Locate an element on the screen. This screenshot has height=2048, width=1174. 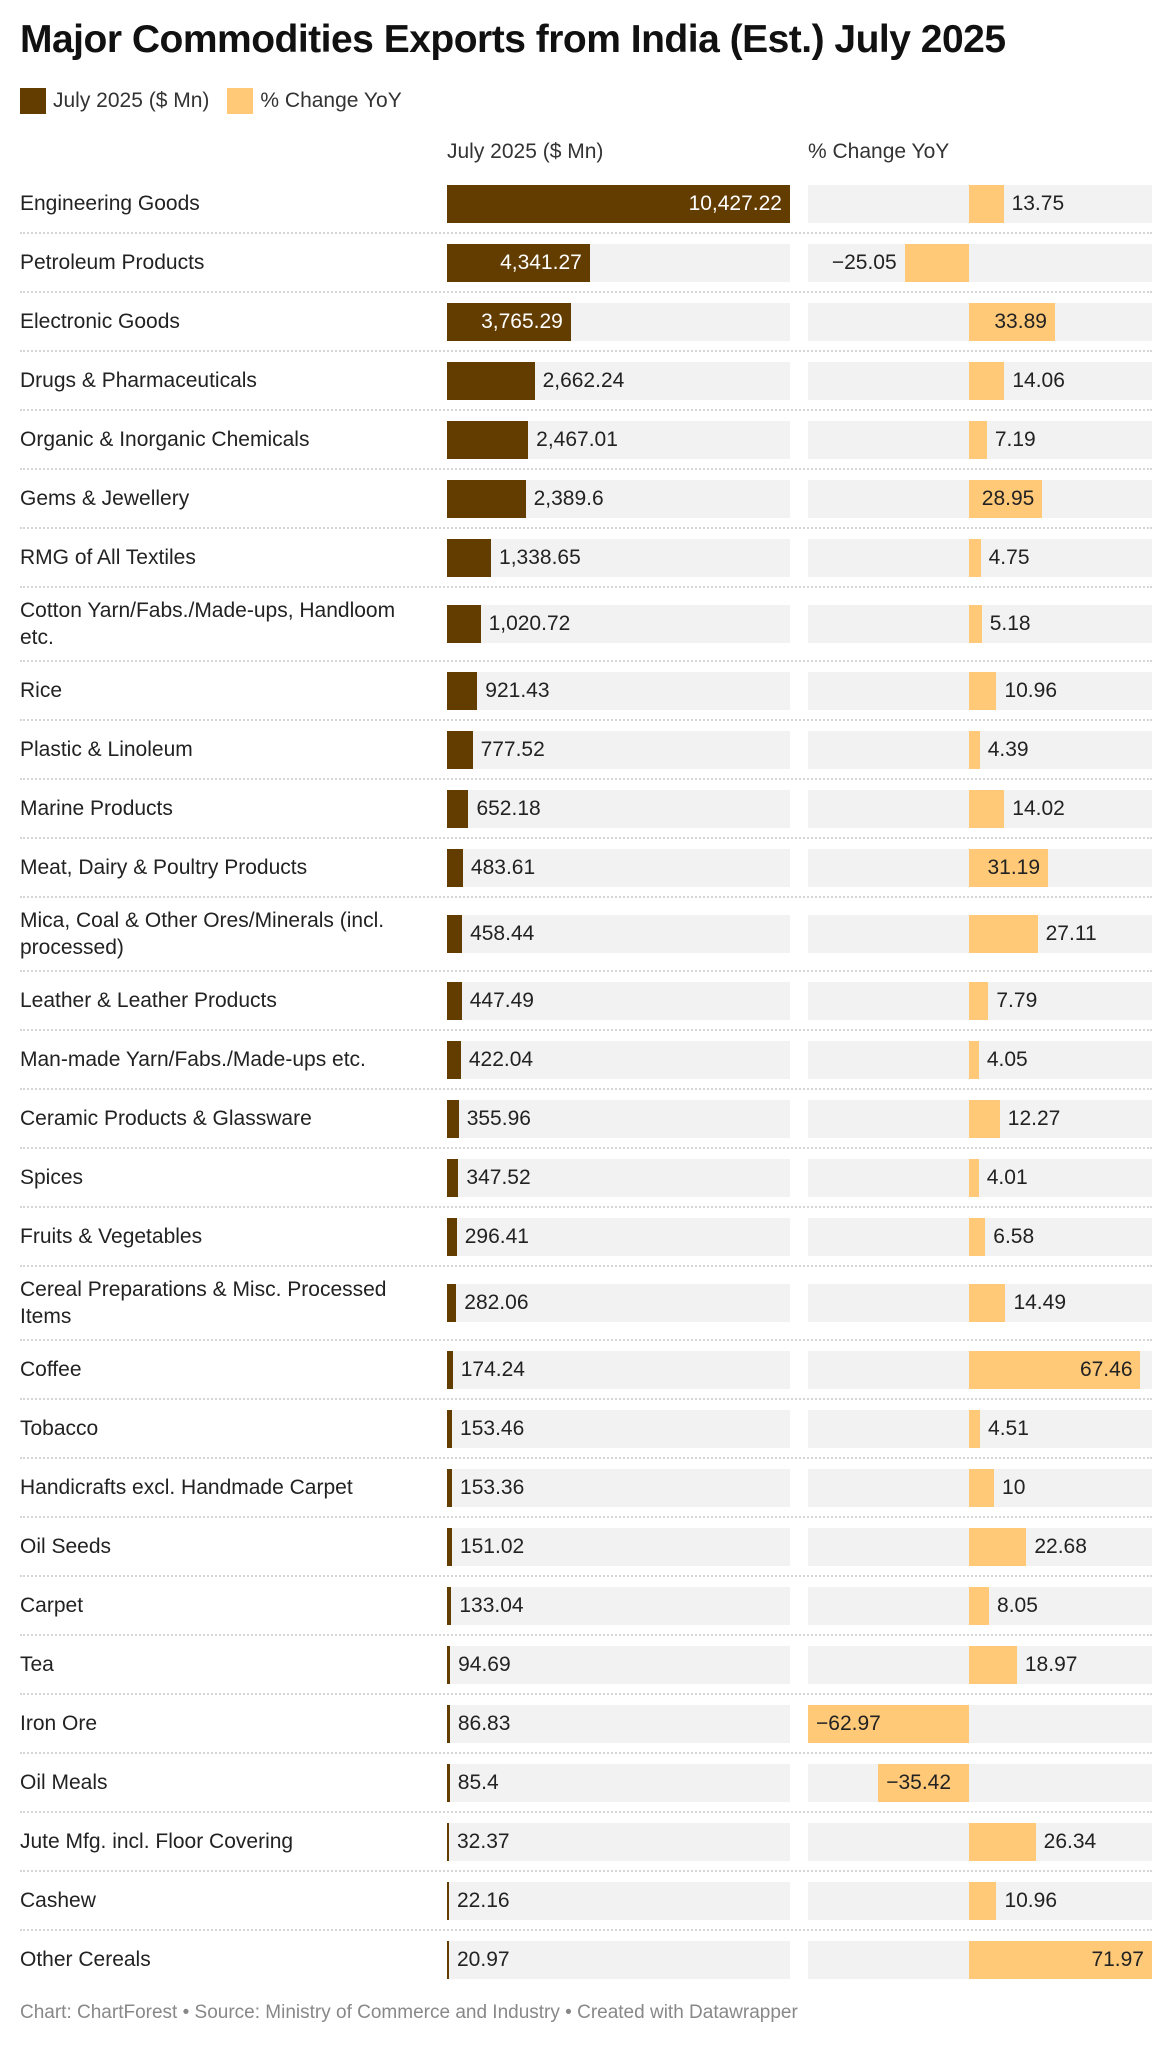
value-track: 22.16 is located at coordinates (618, 1900).